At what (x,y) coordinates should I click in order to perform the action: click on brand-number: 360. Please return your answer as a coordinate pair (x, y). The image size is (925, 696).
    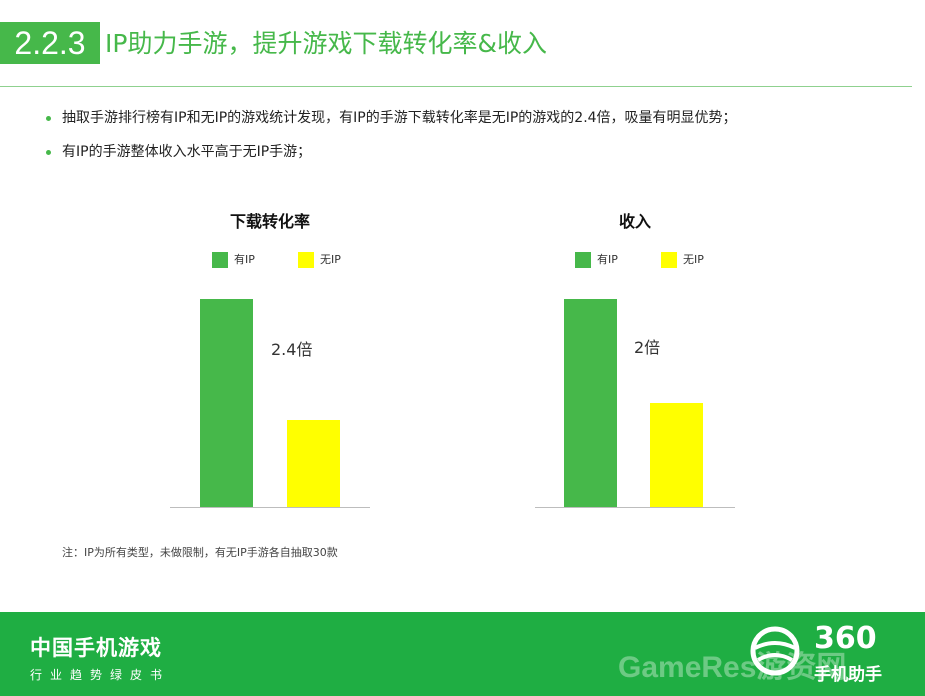
    Looking at the image, I should click on (845, 638).